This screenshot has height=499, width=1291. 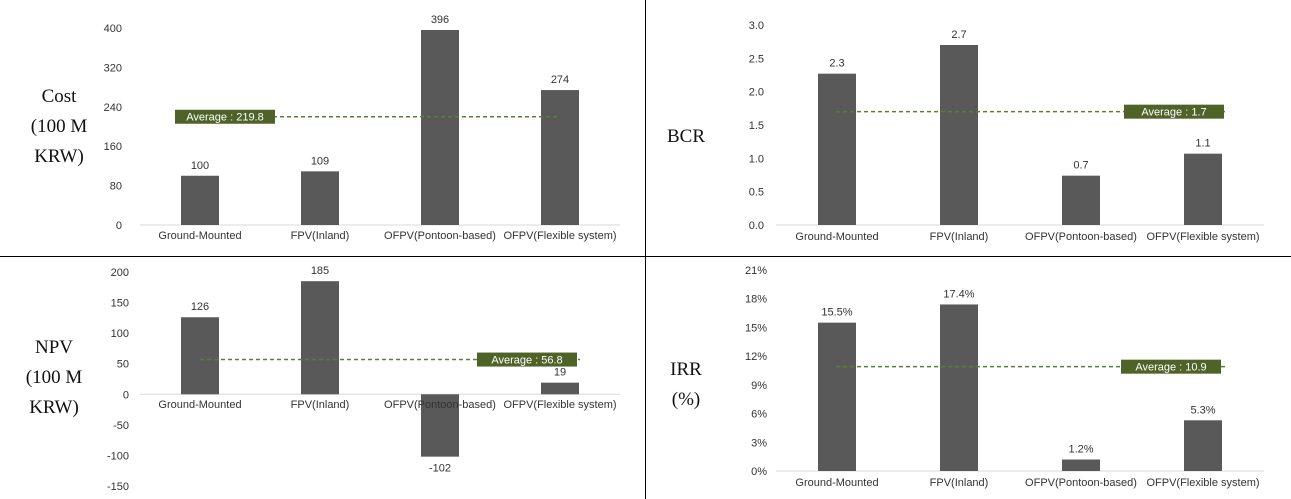 I want to click on irr-ytick-label: 6%, so click(x=759, y=415).